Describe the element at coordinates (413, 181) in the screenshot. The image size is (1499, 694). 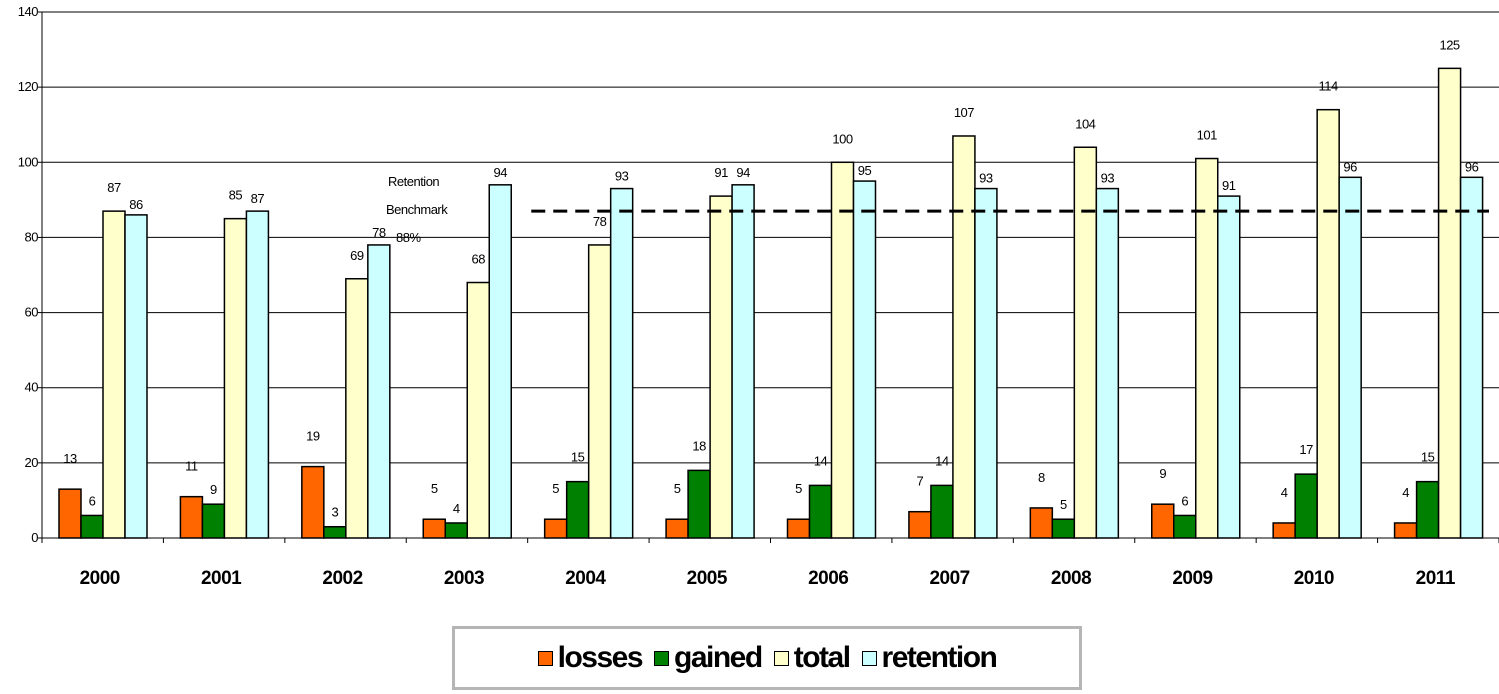
I see `benchmark-label-line-1: Retention` at that location.